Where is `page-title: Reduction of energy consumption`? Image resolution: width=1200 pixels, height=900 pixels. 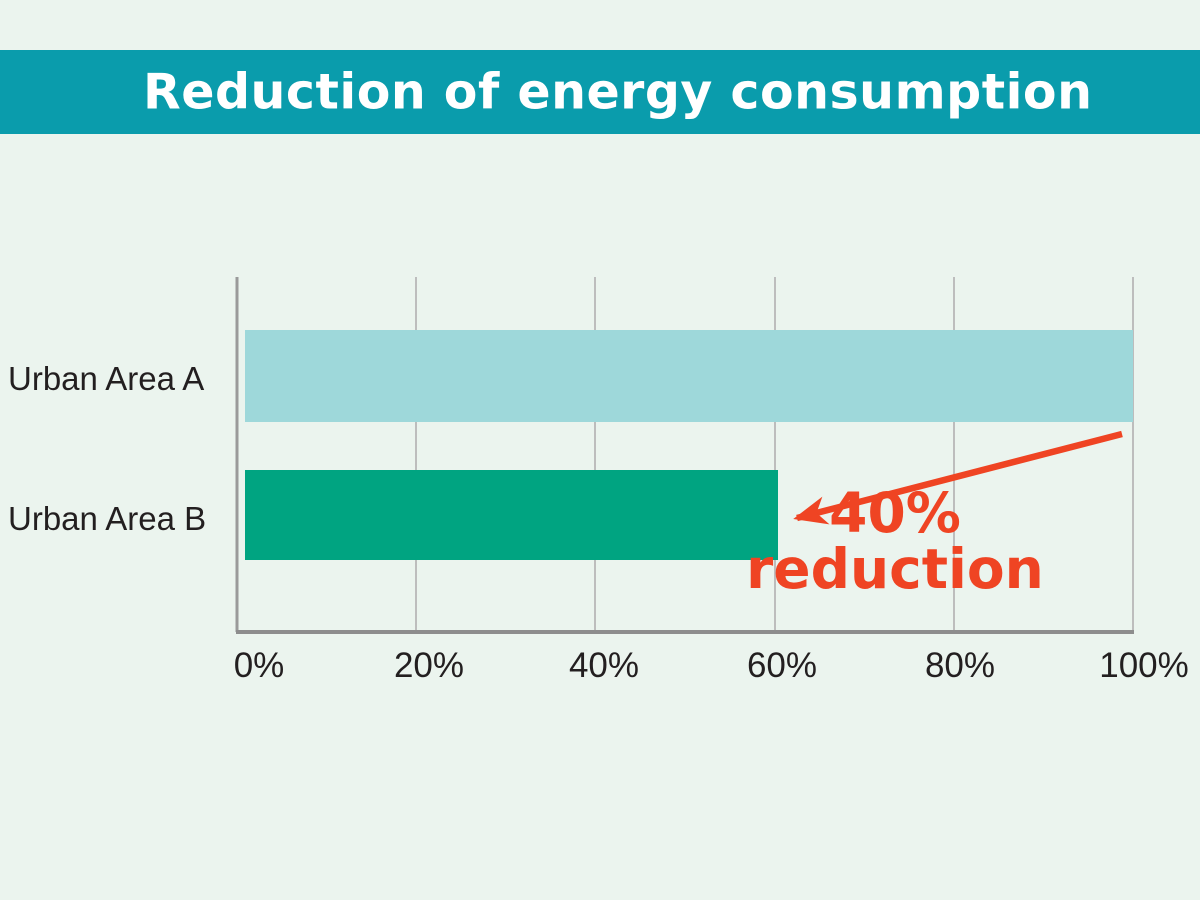 page-title: Reduction of energy consumption is located at coordinates (618, 92).